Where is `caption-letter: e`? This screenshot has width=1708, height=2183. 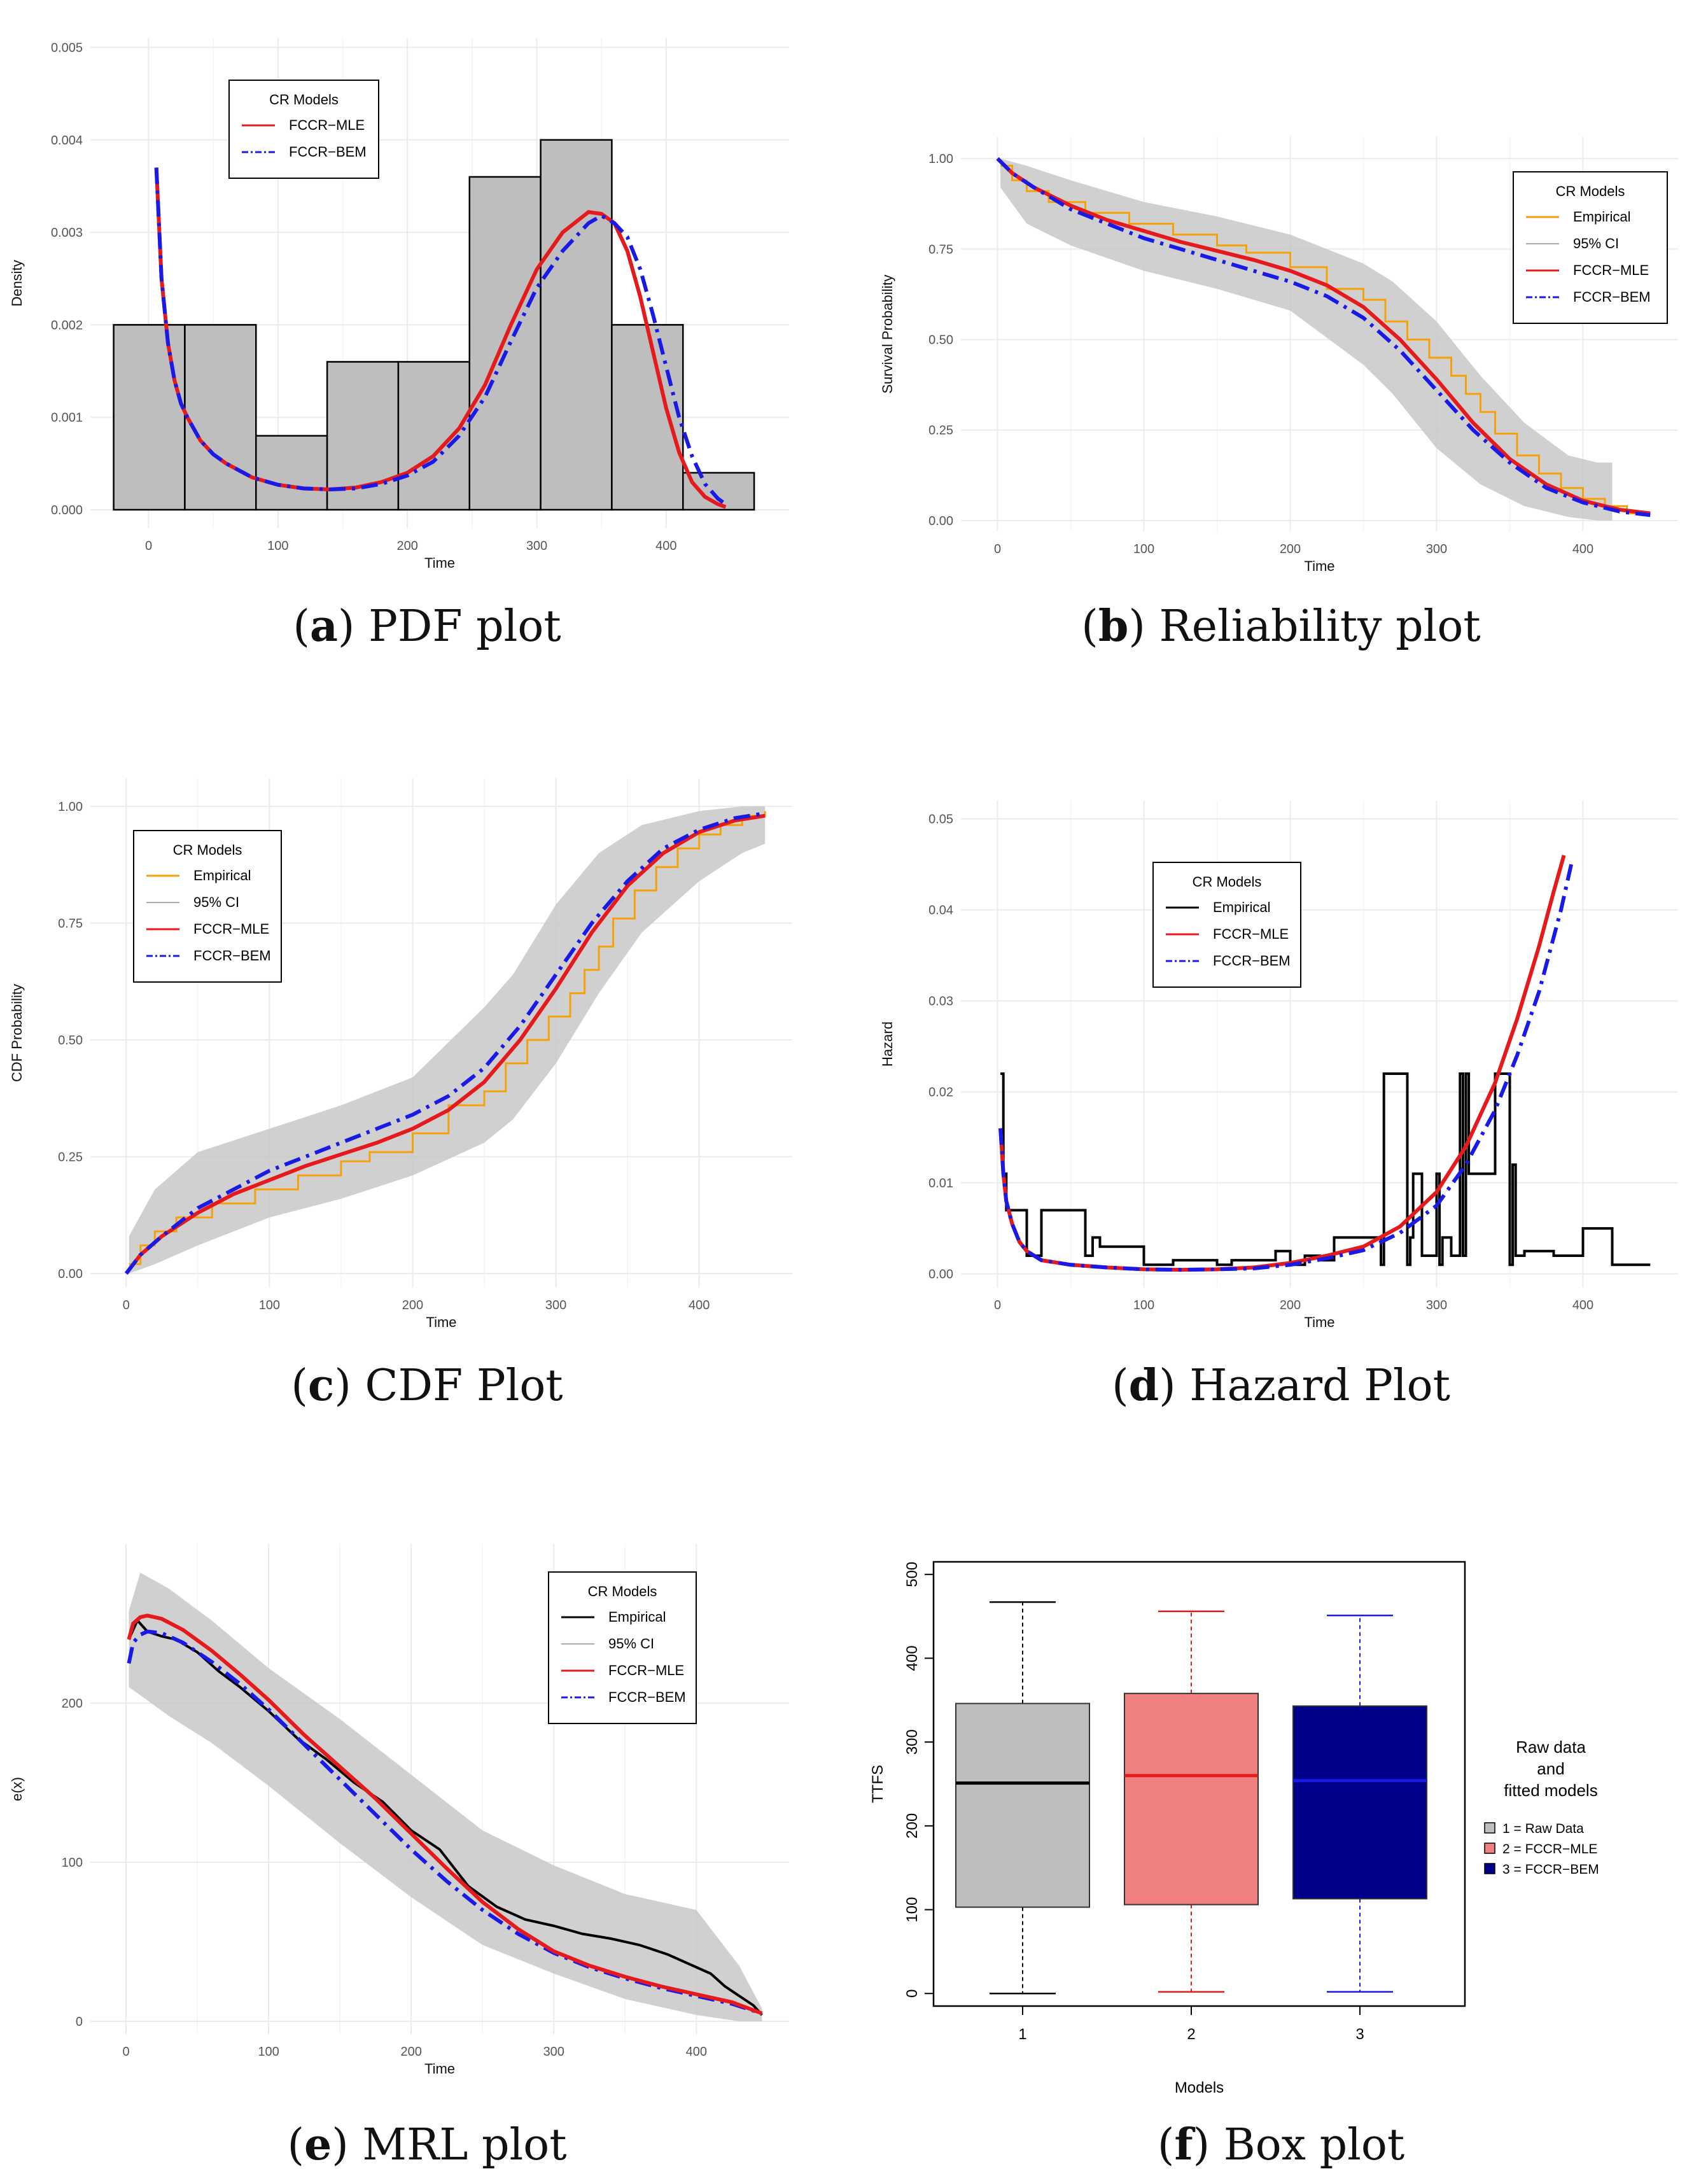
caption-letter: e is located at coordinates (318, 2144).